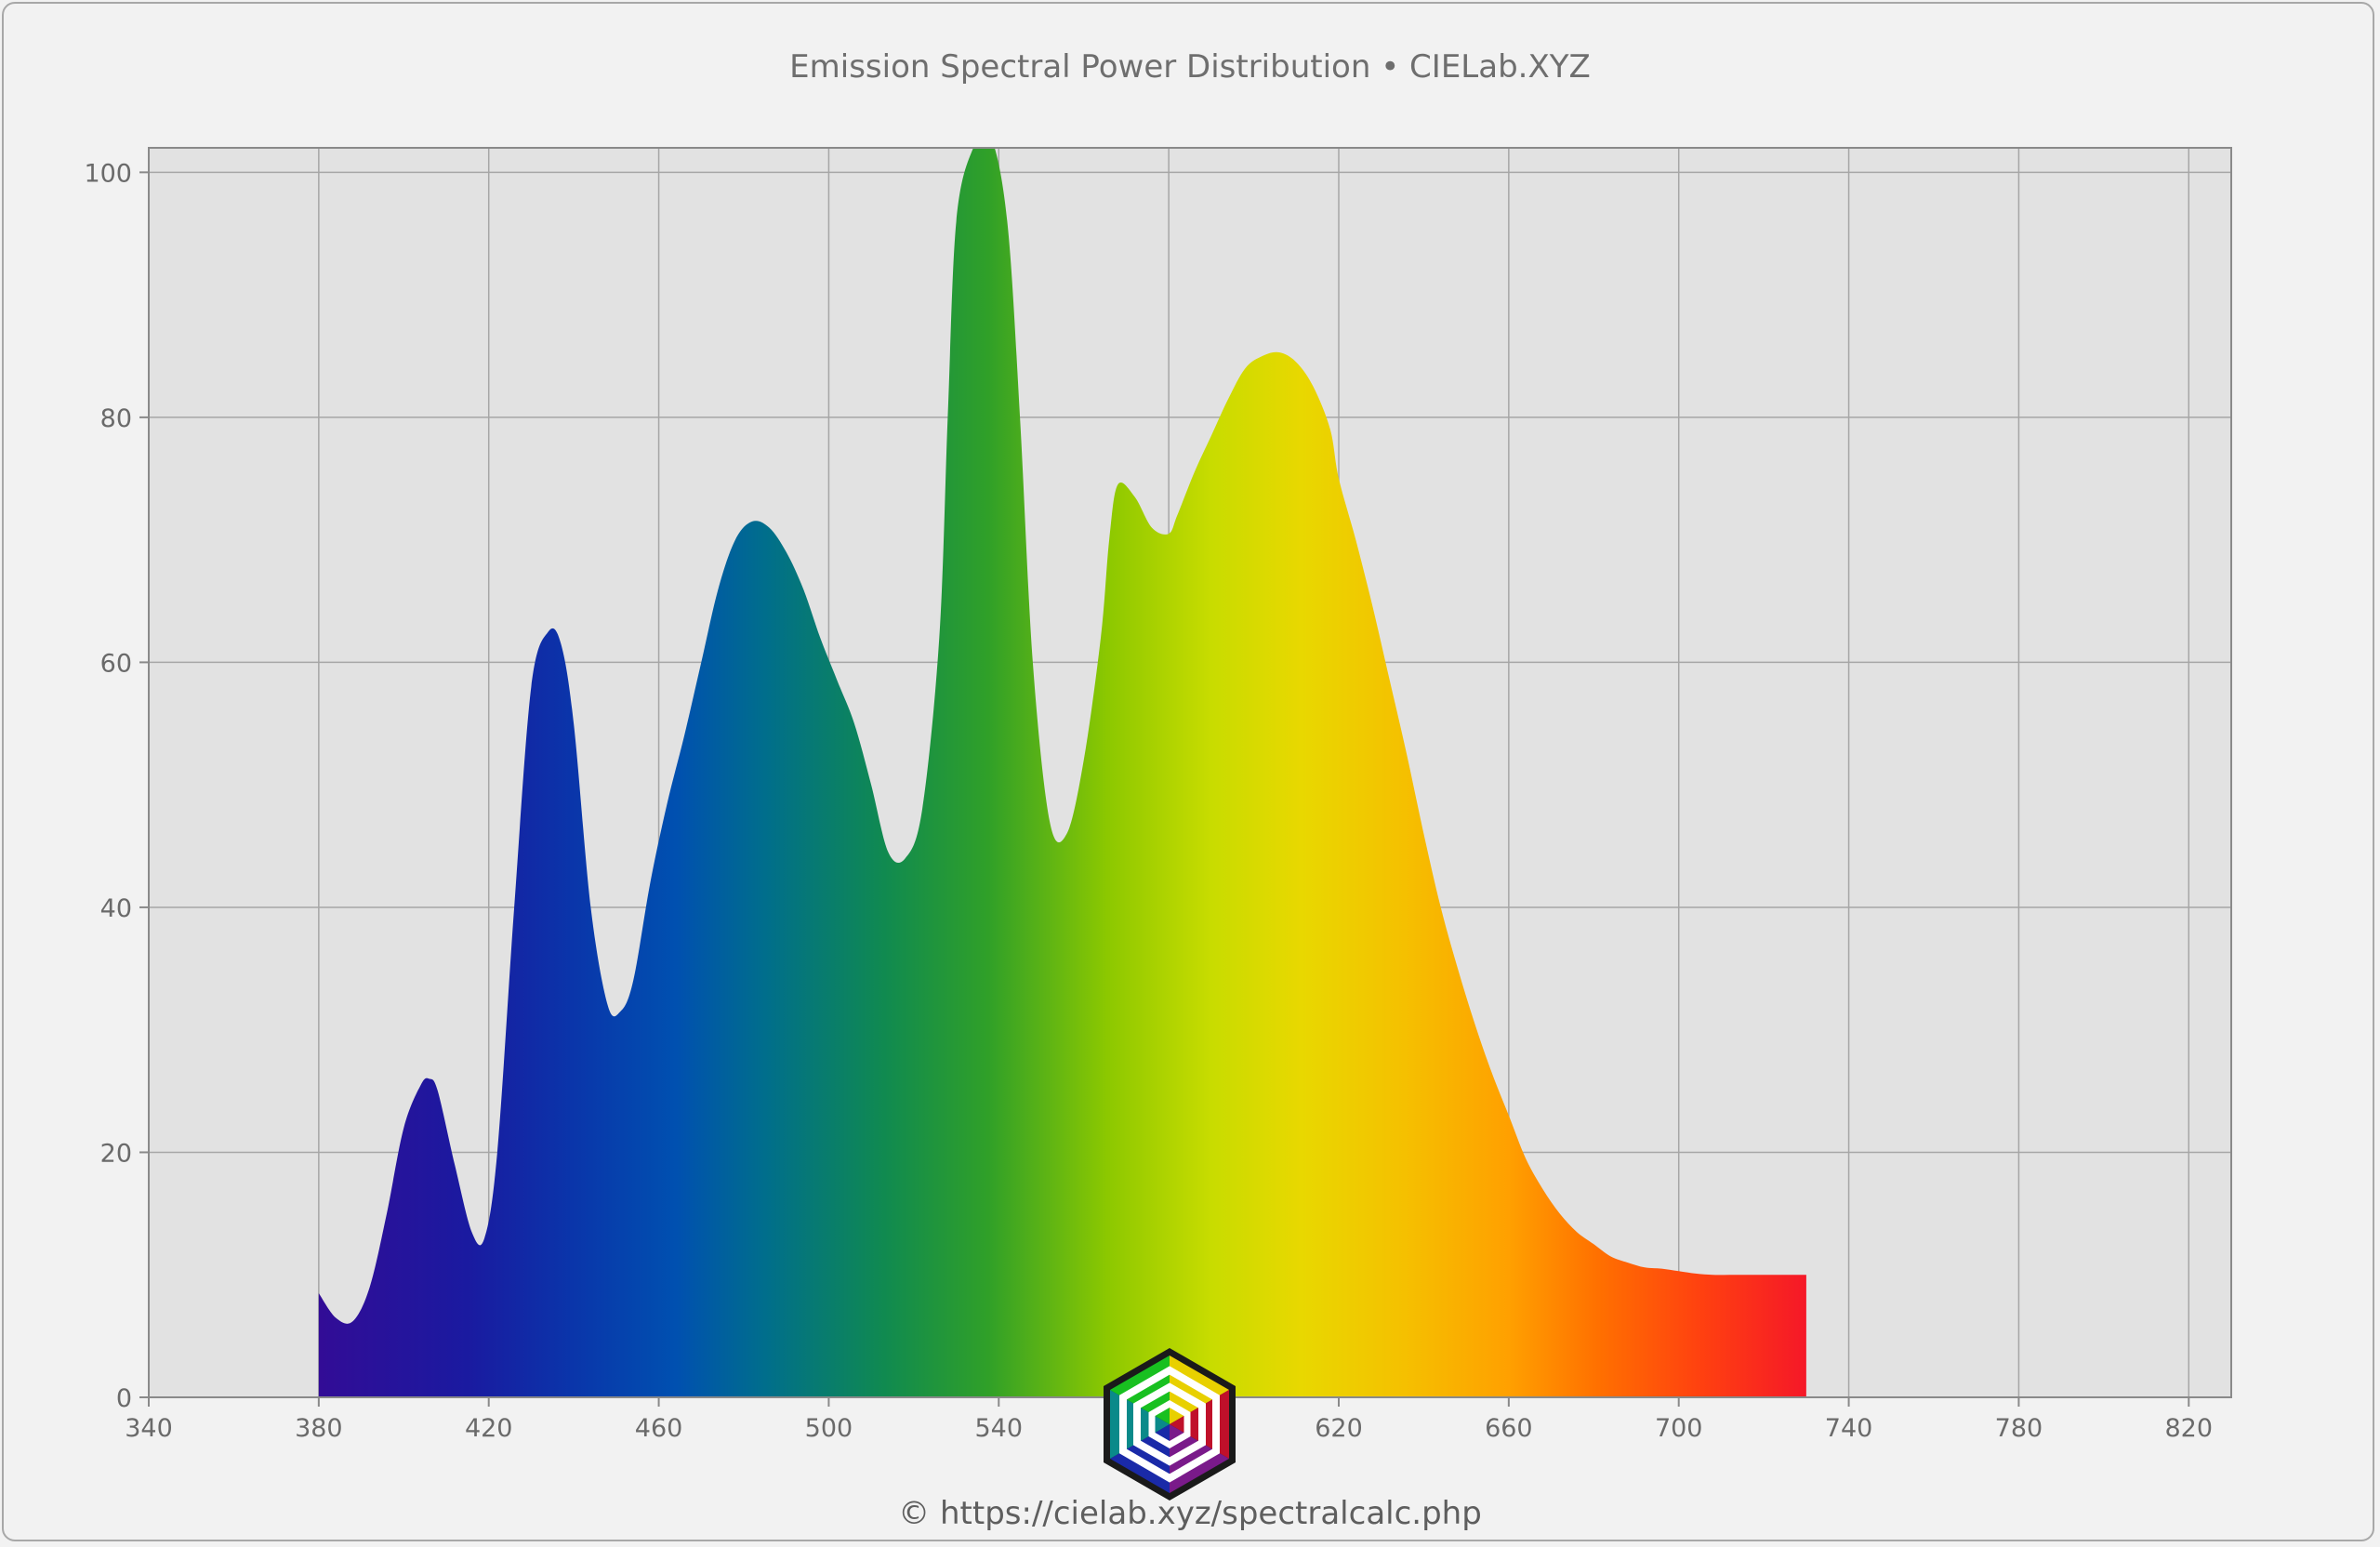 This screenshot has width=2380, height=1547. What do you see at coordinates (489, 1428) in the screenshot?
I see `x-tick-label: 420` at bounding box center [489, 1428].